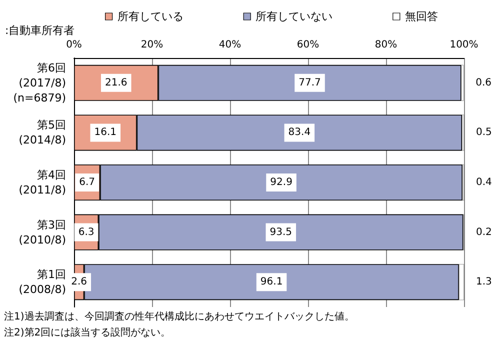 Image resolution: width=494 pixels, height=345 pixels. What do you see at coordinates (87, 182) in the screenshot?
I see `data-label: 6.7` at bounding box center [87, 182].